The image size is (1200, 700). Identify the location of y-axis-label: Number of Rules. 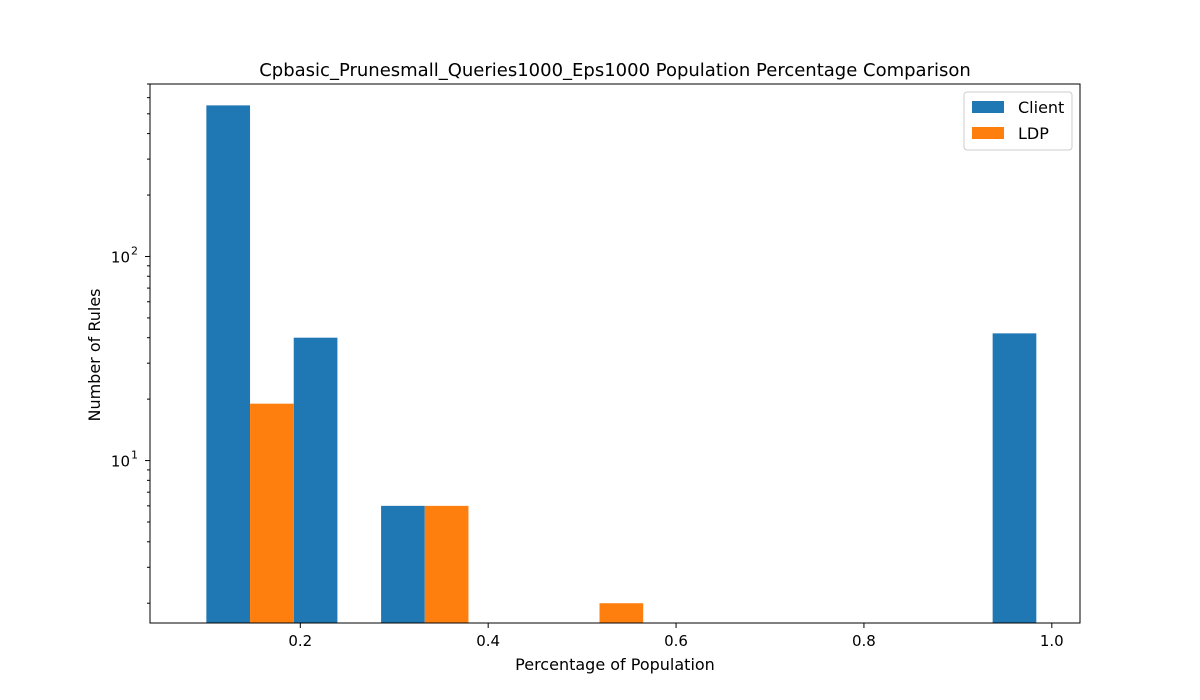
(94, 354).